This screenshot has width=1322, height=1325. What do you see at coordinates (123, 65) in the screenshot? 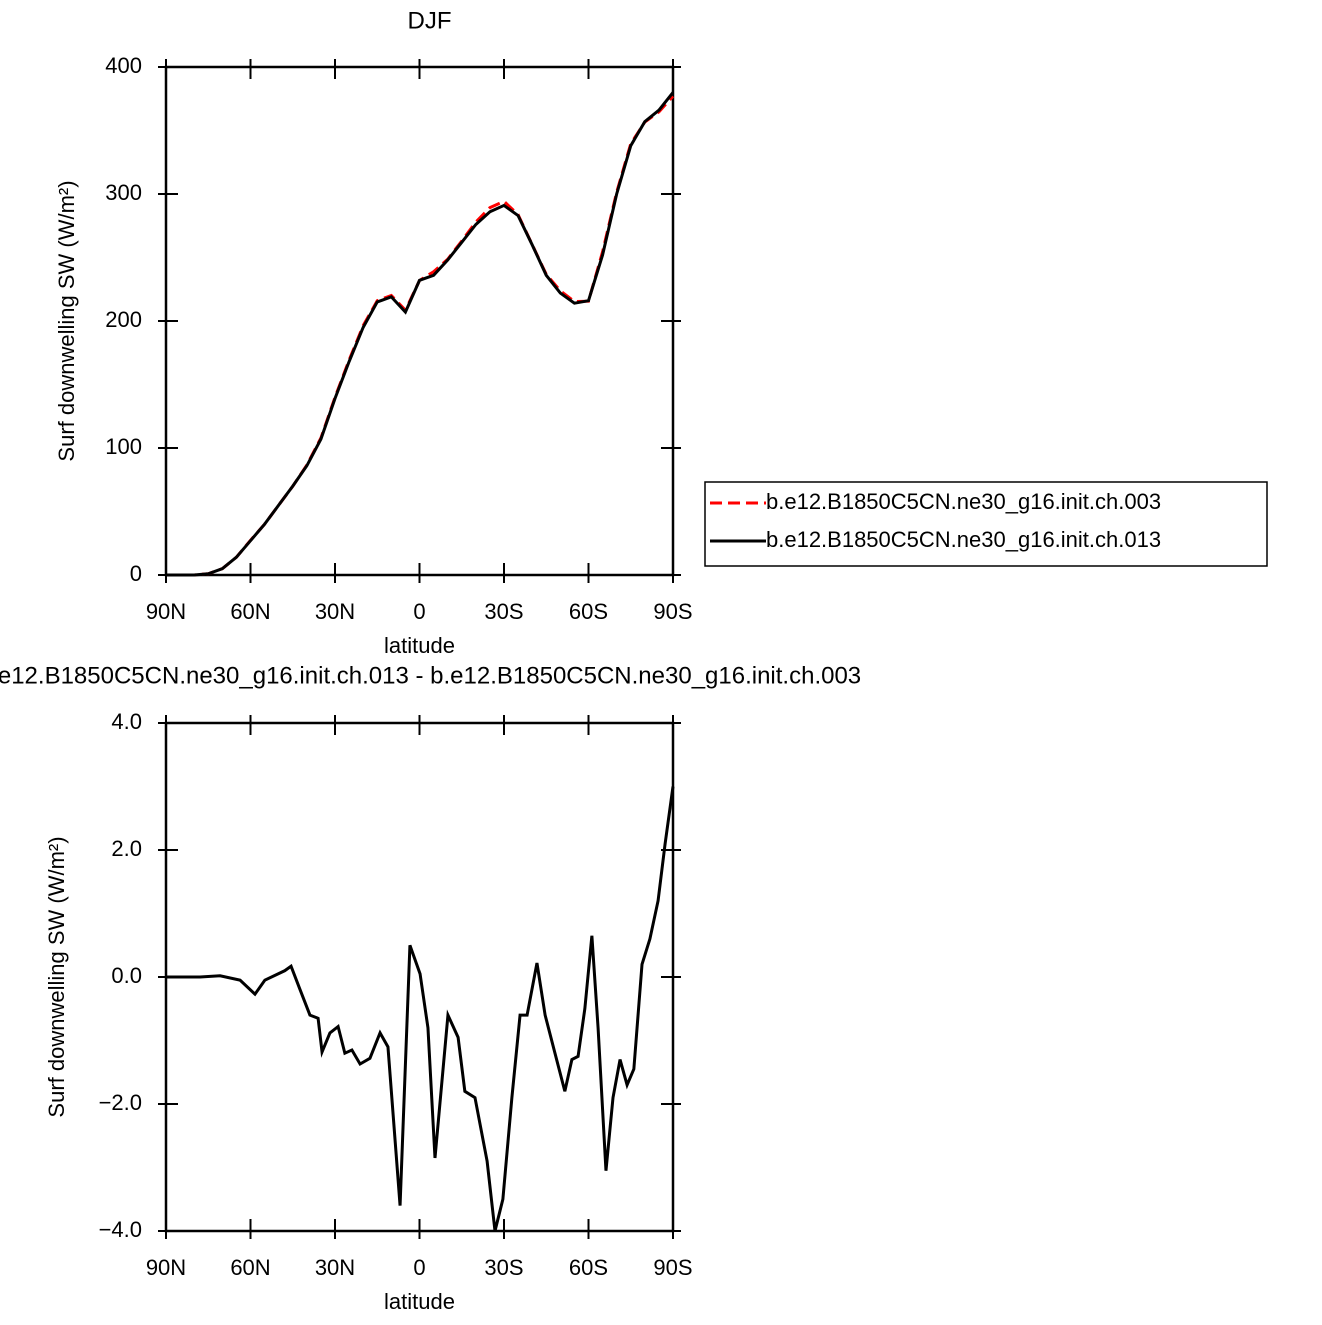
I see `y-tick-label: 400` at bounding box center [123, 65].